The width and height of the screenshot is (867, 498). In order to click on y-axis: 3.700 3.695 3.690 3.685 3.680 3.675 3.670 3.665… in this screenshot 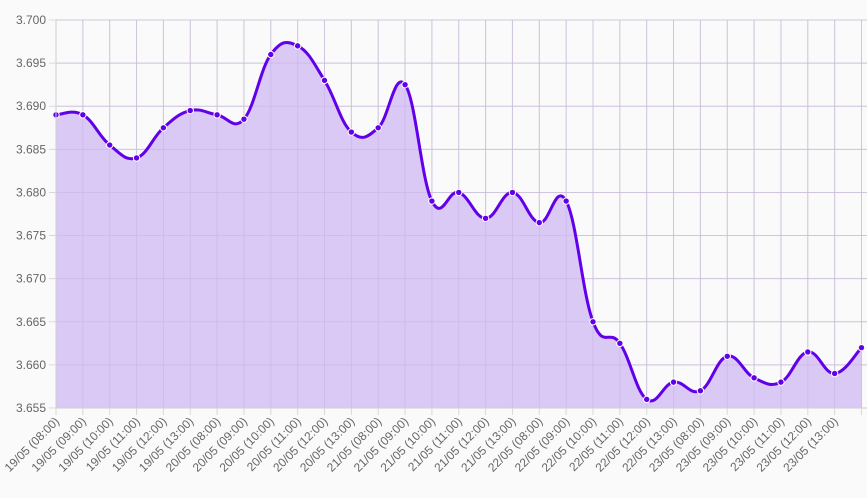, I will do `click(36, 214)`.